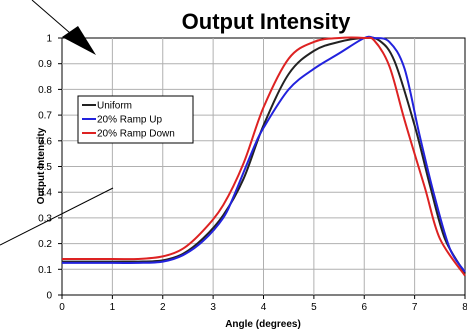  What do you see at coordinates (114, 106) in the screenshot?
I see `legend-entry: Uniform` at bounding box center [114, 106].